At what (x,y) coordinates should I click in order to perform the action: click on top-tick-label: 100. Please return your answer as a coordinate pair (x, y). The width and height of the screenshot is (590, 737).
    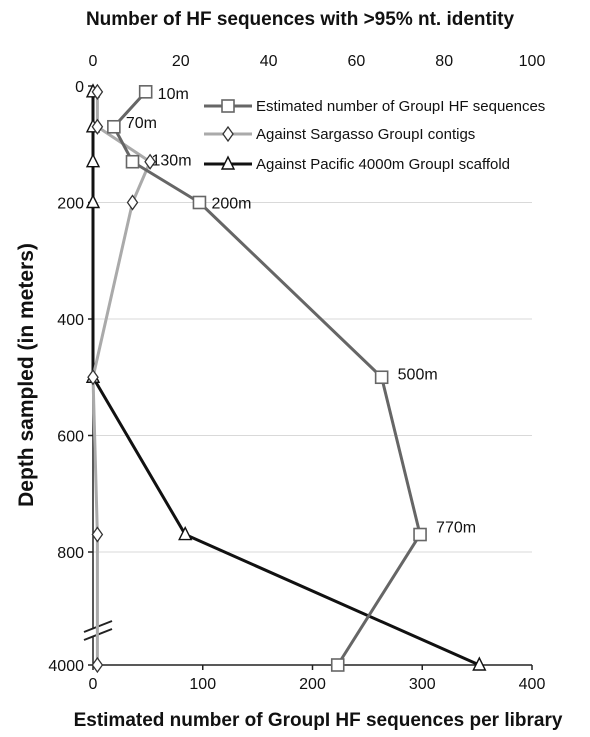
    Looking at the image, I should click on (532, 61).